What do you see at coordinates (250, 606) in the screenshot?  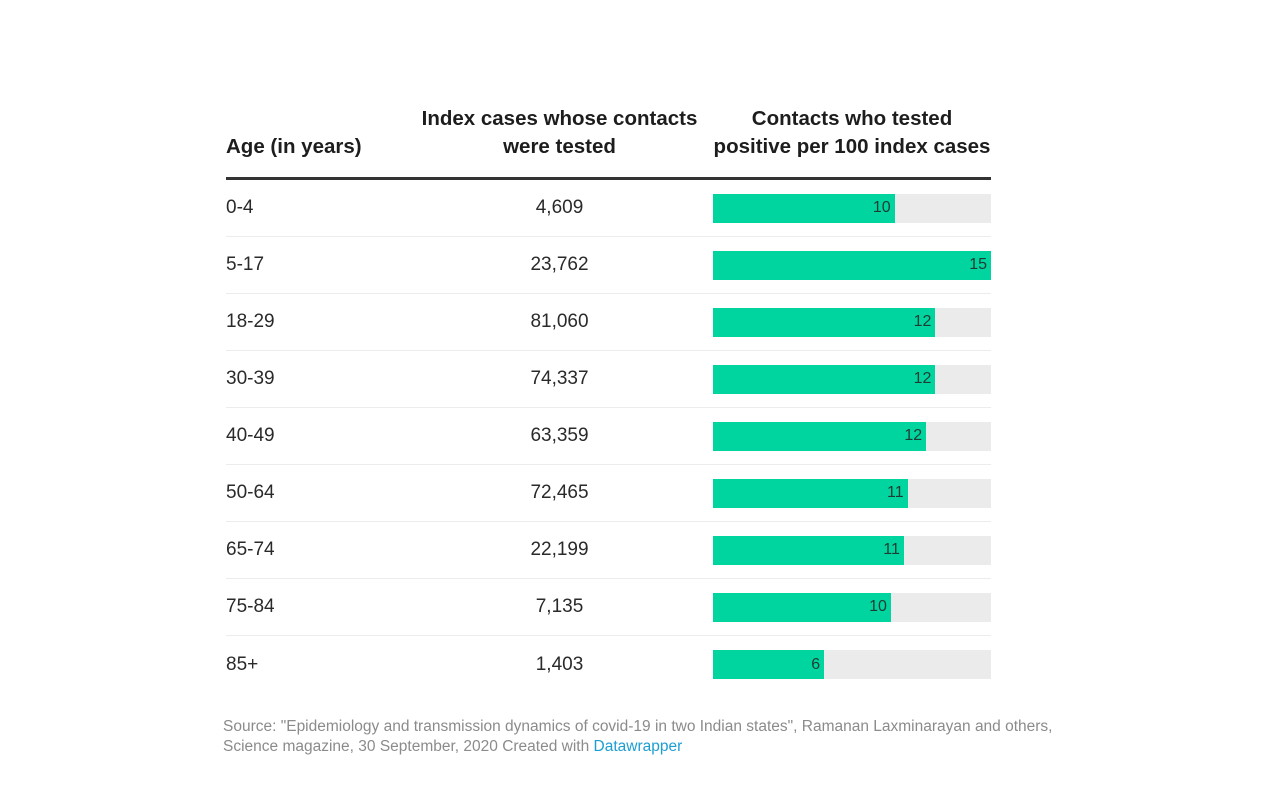 I see `age-cell: 75-84` at bounding box center [250, 606].